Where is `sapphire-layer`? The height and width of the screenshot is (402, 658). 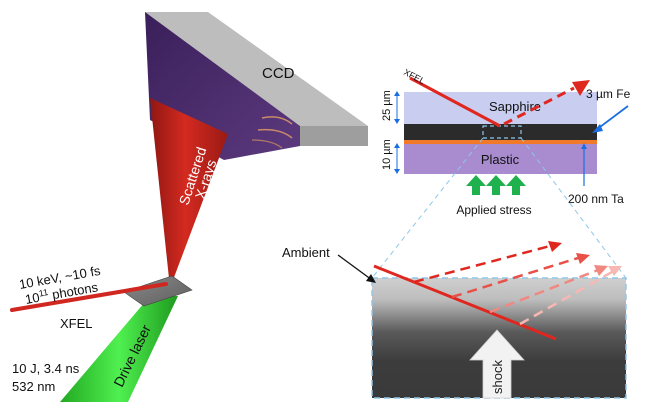
sapphire-layer is located at coordinates (500, 108).